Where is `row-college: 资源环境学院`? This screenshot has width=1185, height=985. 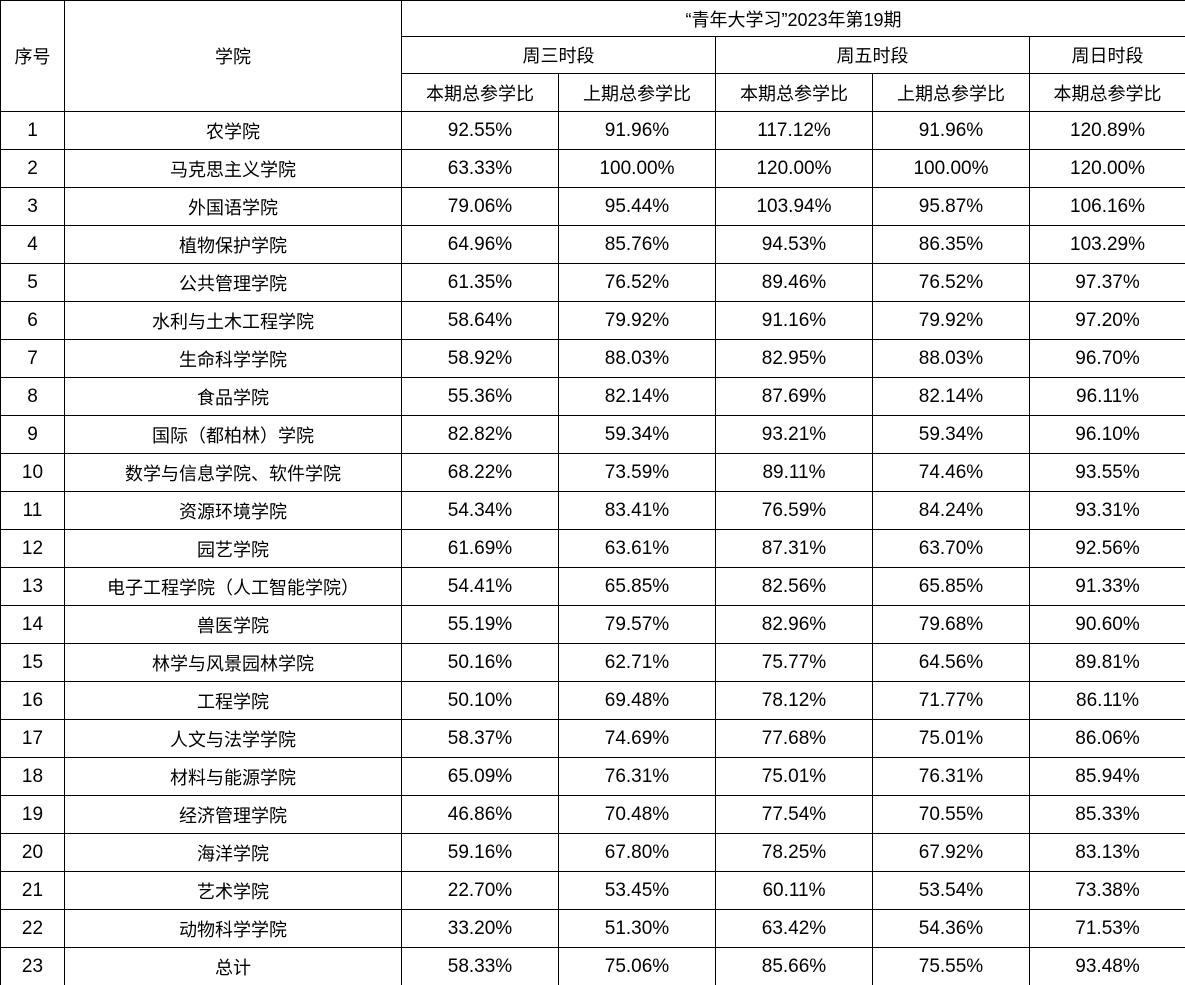 row-college: 资源环境学院 is located at coordinates (233, 510).